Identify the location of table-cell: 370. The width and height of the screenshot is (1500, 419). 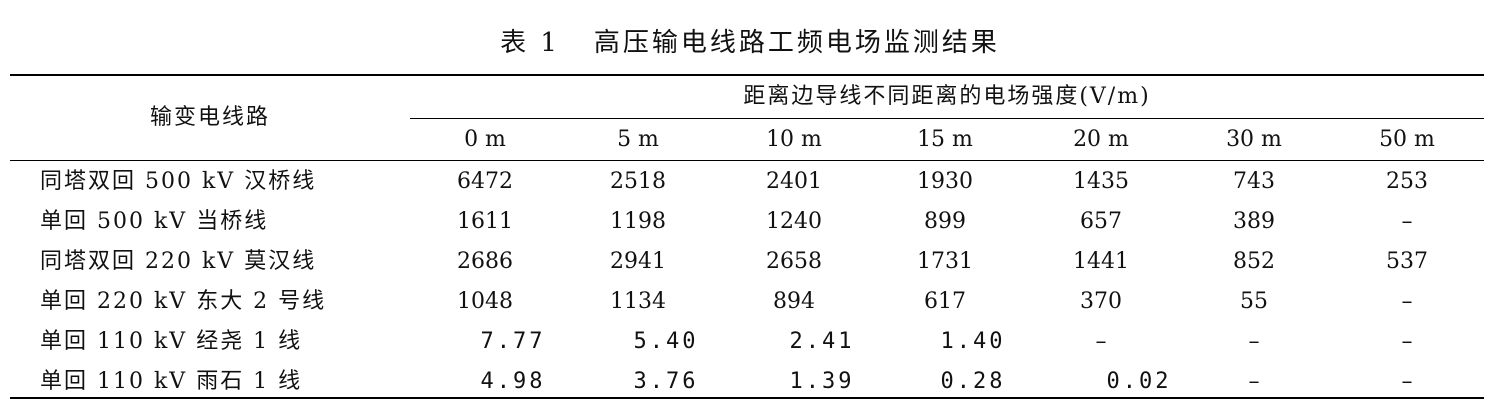
(1101, 301).